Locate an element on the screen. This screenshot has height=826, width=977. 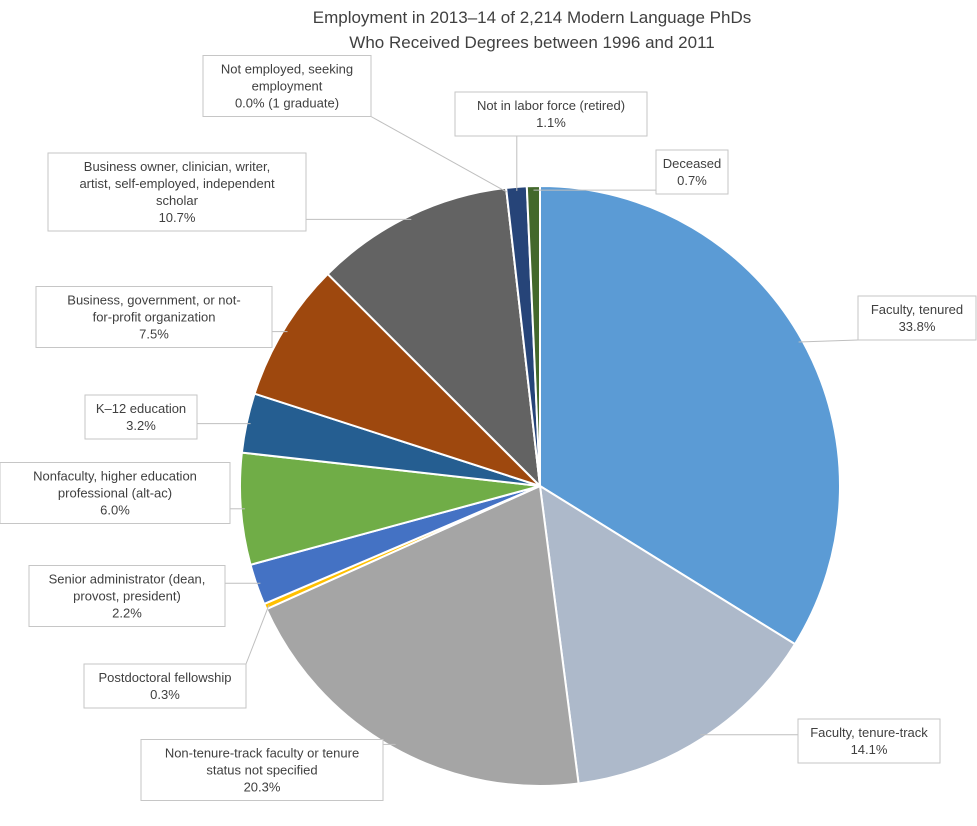
leader-line-faculty-tenured is located at coordinates (828, 341).